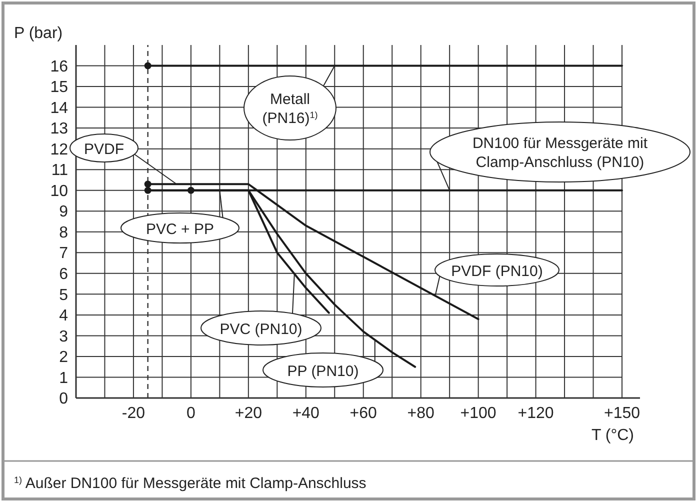  I want to click on series-label: PP (PN10), so click(323, 371).